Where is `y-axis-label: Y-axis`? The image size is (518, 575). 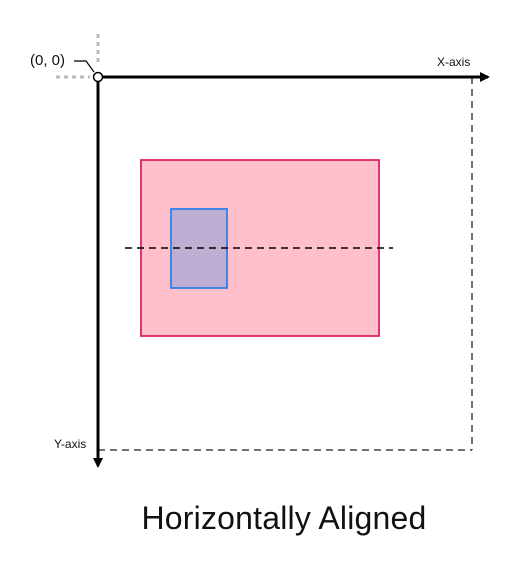
y-axis-label: Y-axis is located at coordinates (70, 444).